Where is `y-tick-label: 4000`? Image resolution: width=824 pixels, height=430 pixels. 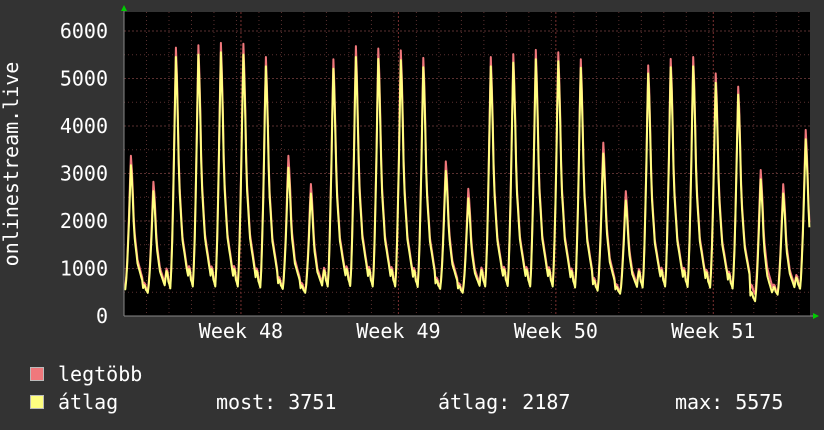 y-tick-label: 4000 is located at coordinates (84, 126).